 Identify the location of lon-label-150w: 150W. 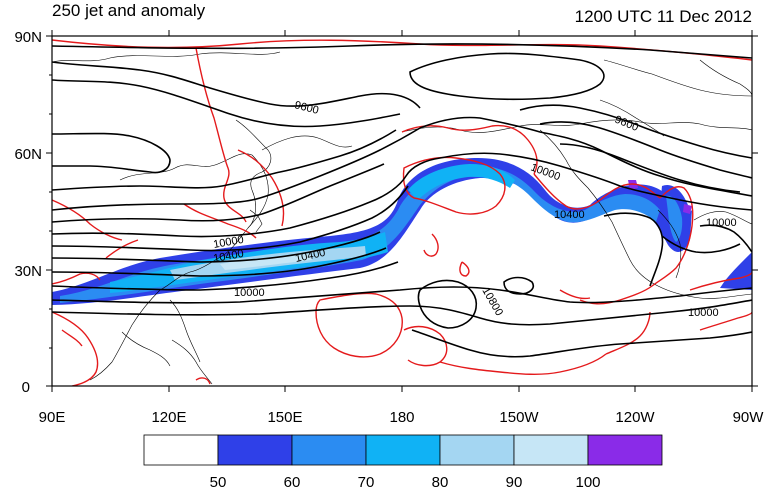
(519, 417).